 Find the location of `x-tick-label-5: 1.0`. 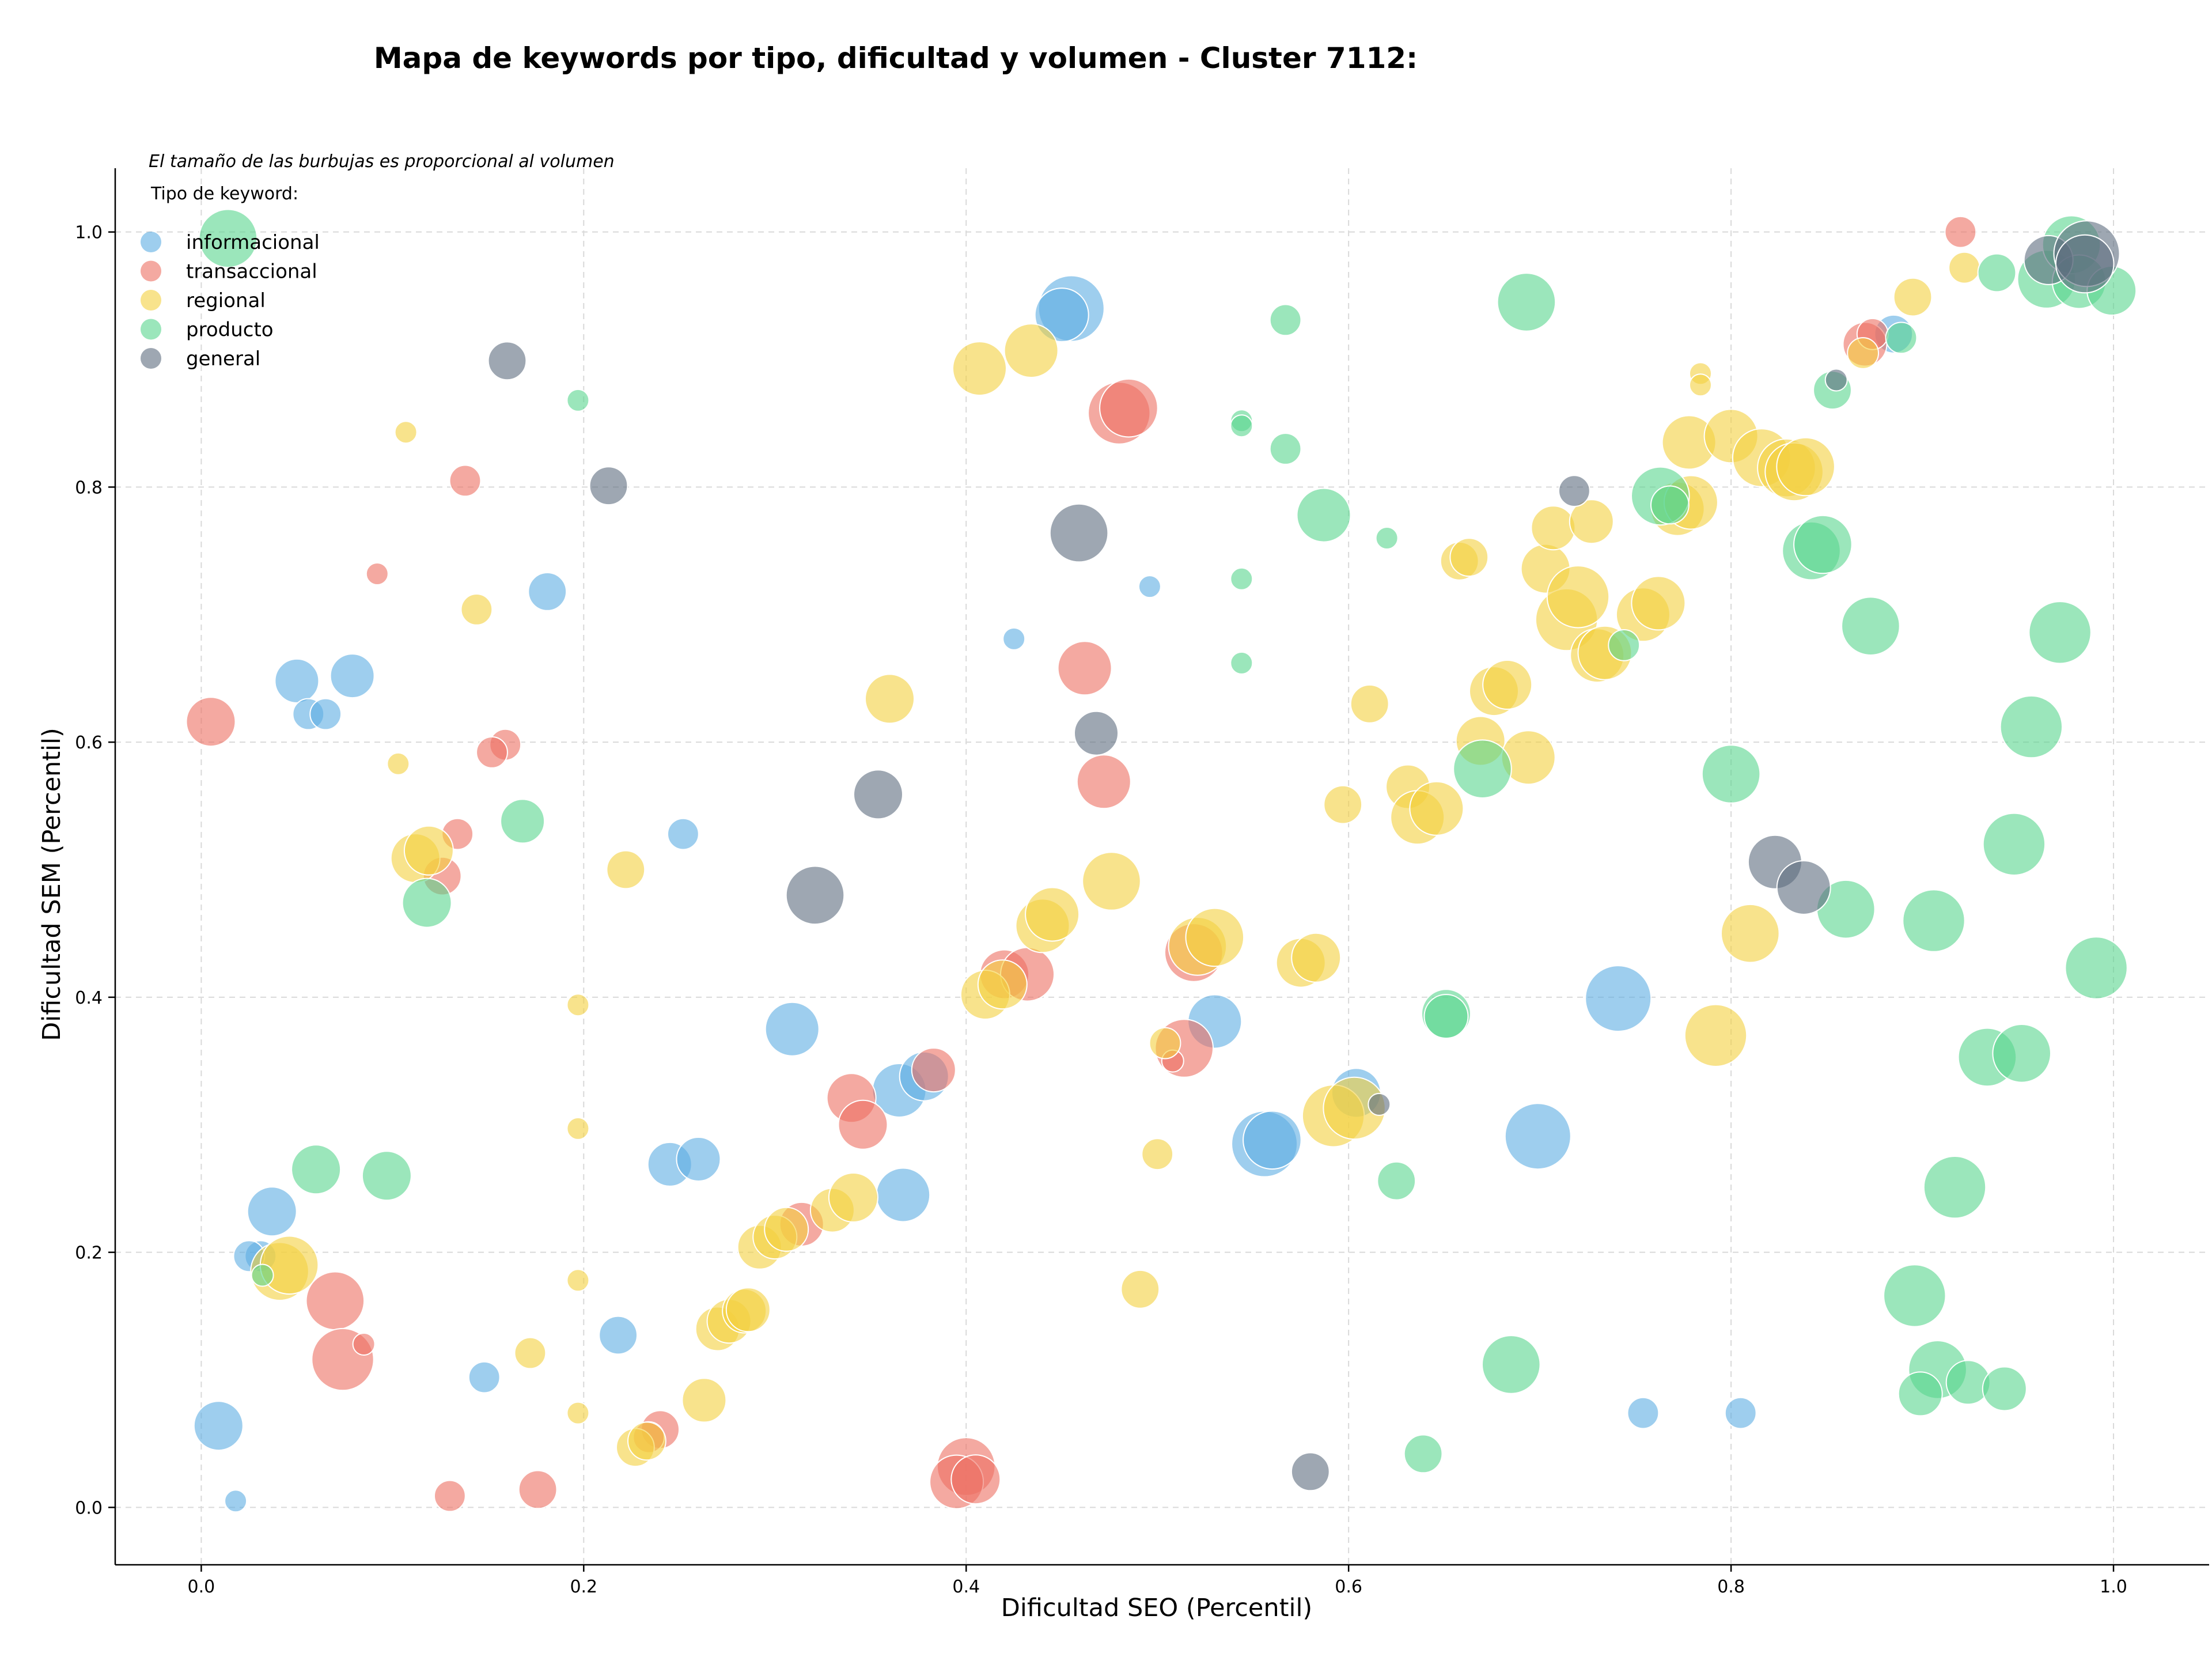

x-tick-label-5: 1.0 is located at coordinates (2113, 1587).